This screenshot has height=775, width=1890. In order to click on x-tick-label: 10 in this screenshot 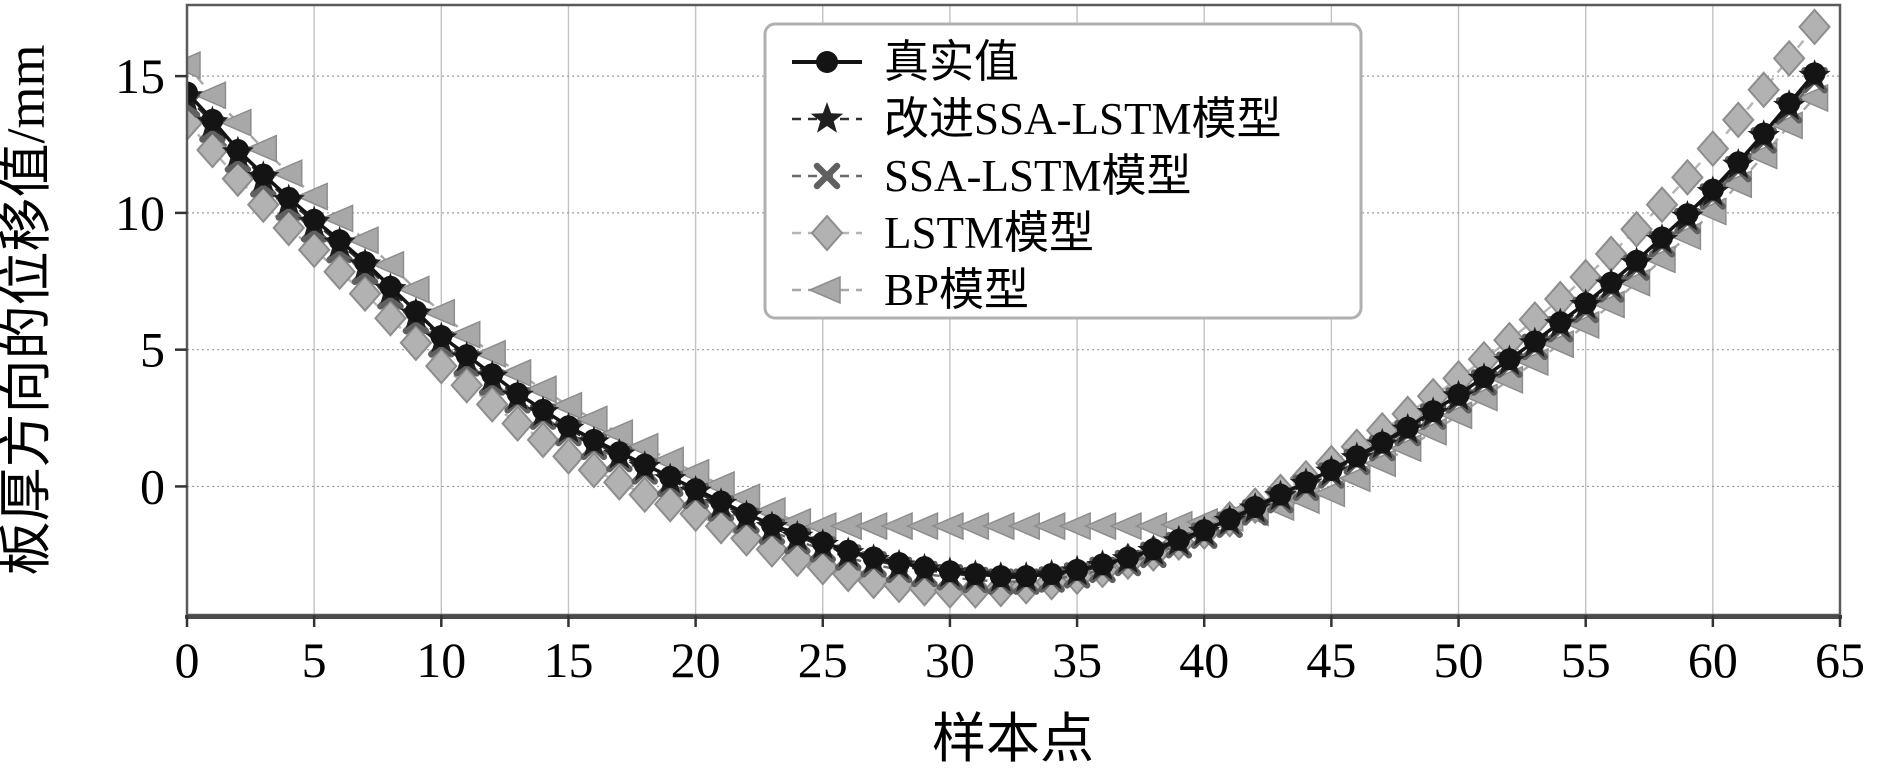, I will do `click(441, 660)`.